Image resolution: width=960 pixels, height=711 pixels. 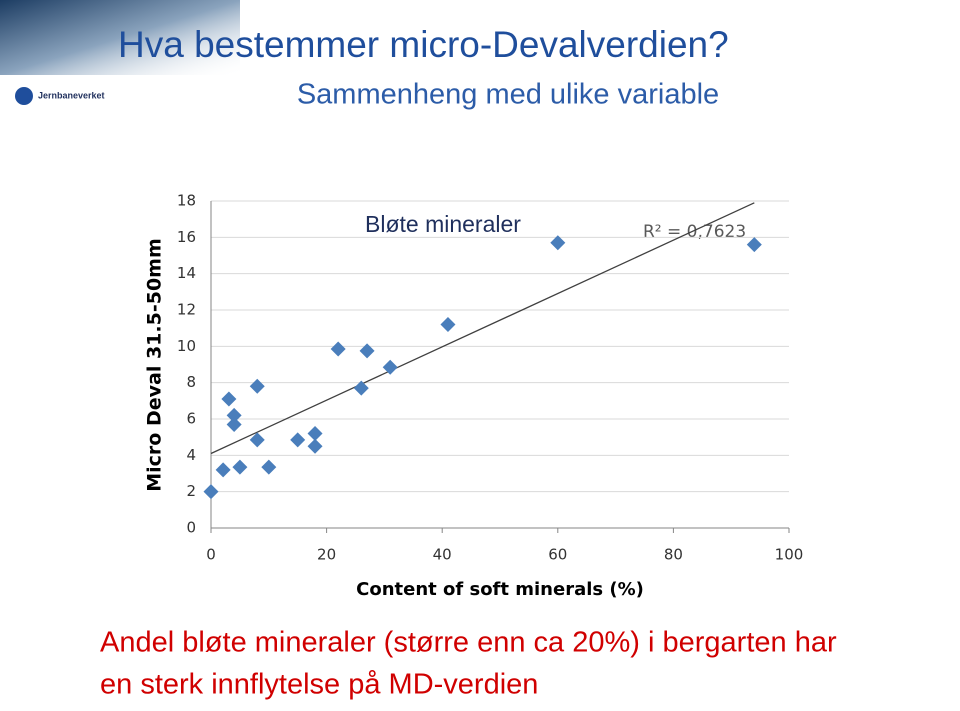 What do you see at coordinates (120, 37) in the screenshot?
I see `header-photo` at bounding box center [120, 37].